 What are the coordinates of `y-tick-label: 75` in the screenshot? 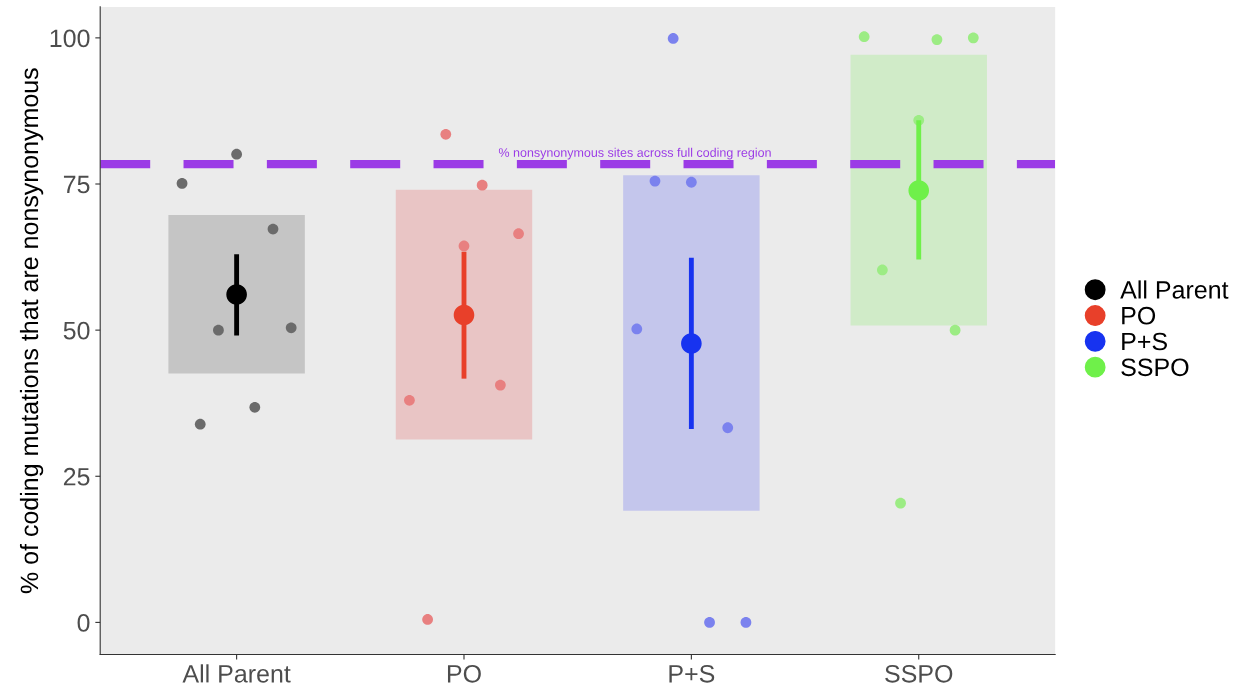 It's located at (76, 184).